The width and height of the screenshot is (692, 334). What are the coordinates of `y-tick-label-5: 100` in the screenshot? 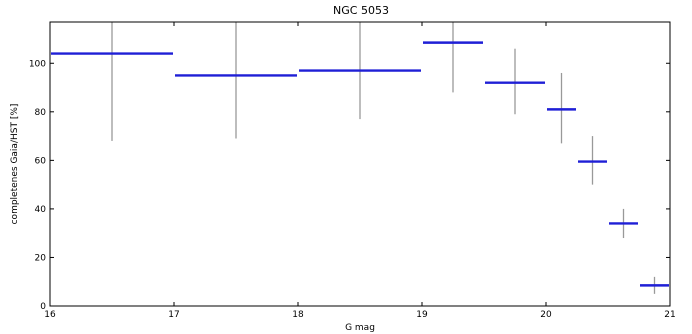 It's located at (37, 64).